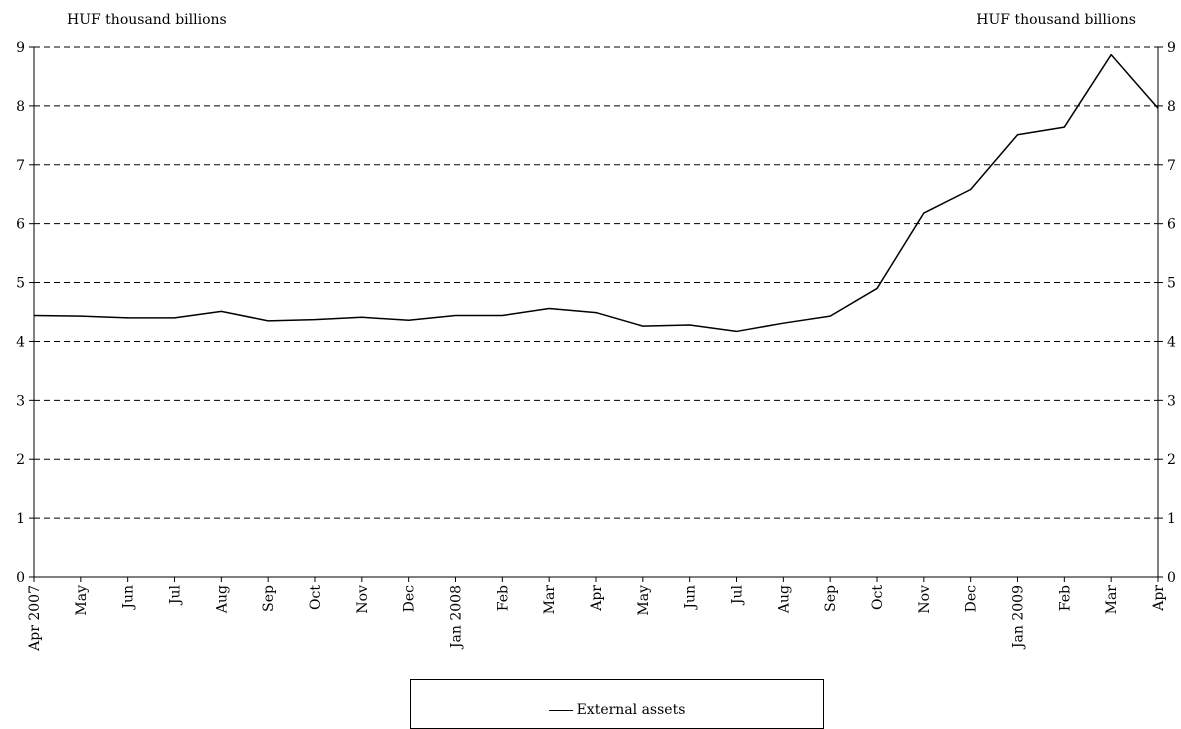  What do you see at coordinates (1171, 225) in the screenshot?
I see `right-tick-label: 6` at bounding box center [1171, 225].